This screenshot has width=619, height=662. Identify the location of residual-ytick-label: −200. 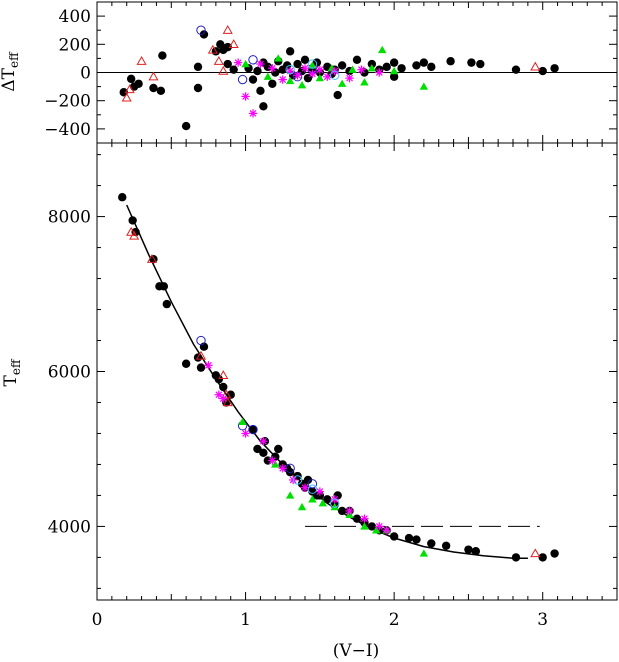
(67, 102).